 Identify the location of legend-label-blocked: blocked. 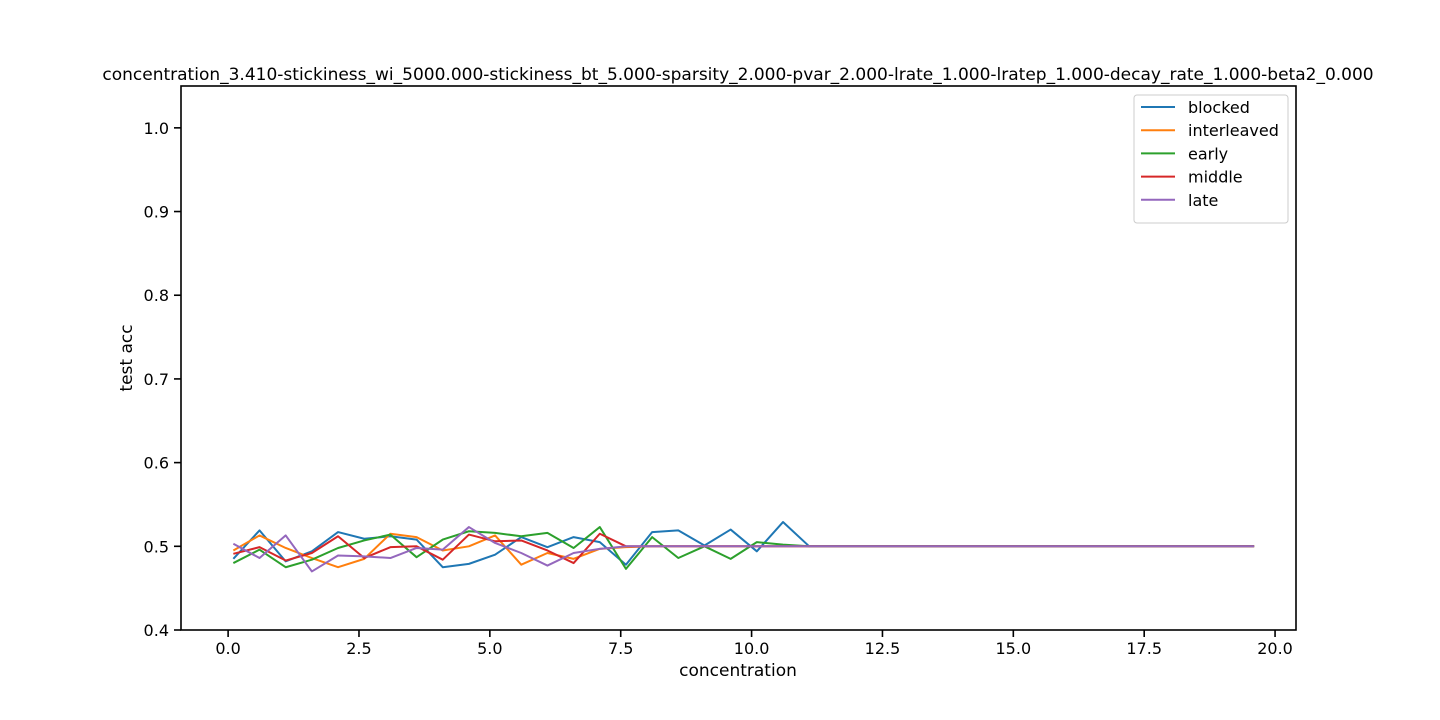
(1219, 107).